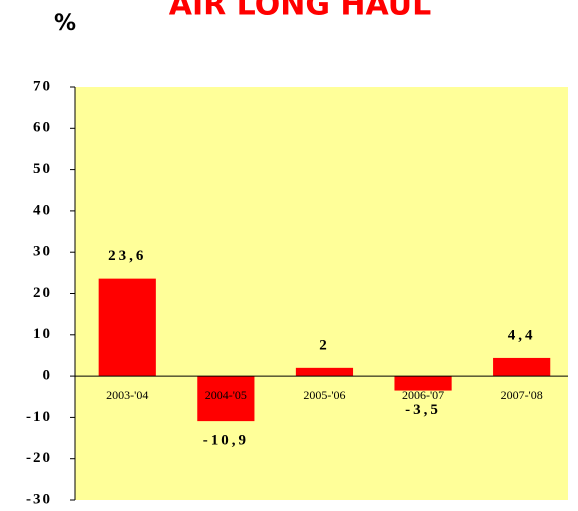 The width and height of the screenshot is (578, 511). Describe the element at coordinates (39, 499) in the screenshot. I see `y-tick-label: -30` at that location.